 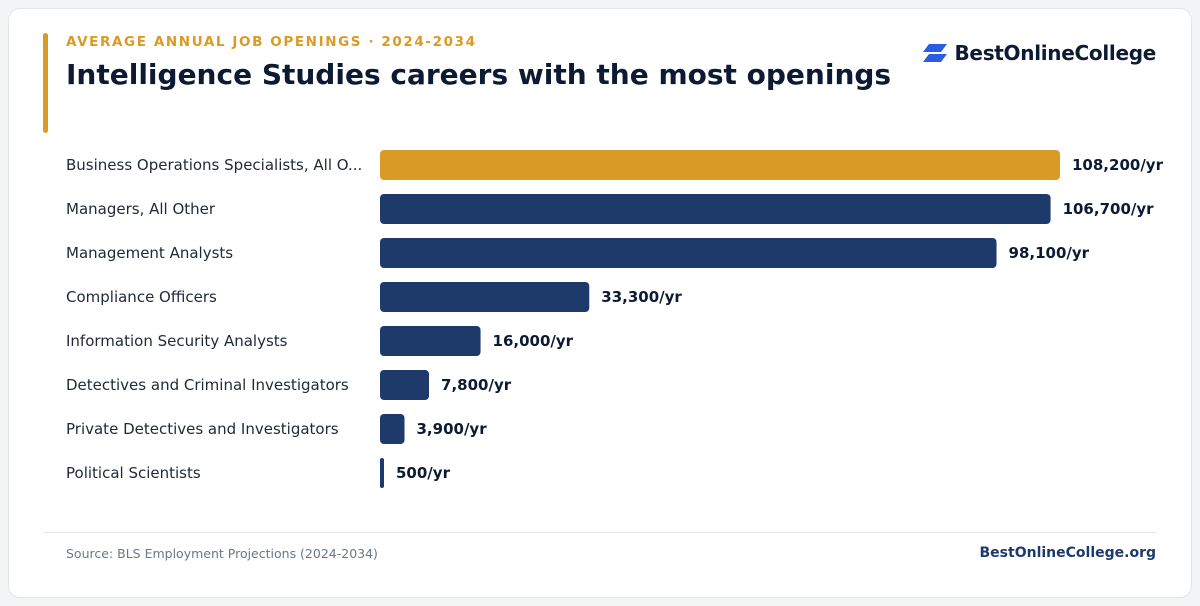 What do you see at coordinates (177, 341) in the screenshot?
I see `category-label: Information Security Analysts` at bounding box center [177, 341].